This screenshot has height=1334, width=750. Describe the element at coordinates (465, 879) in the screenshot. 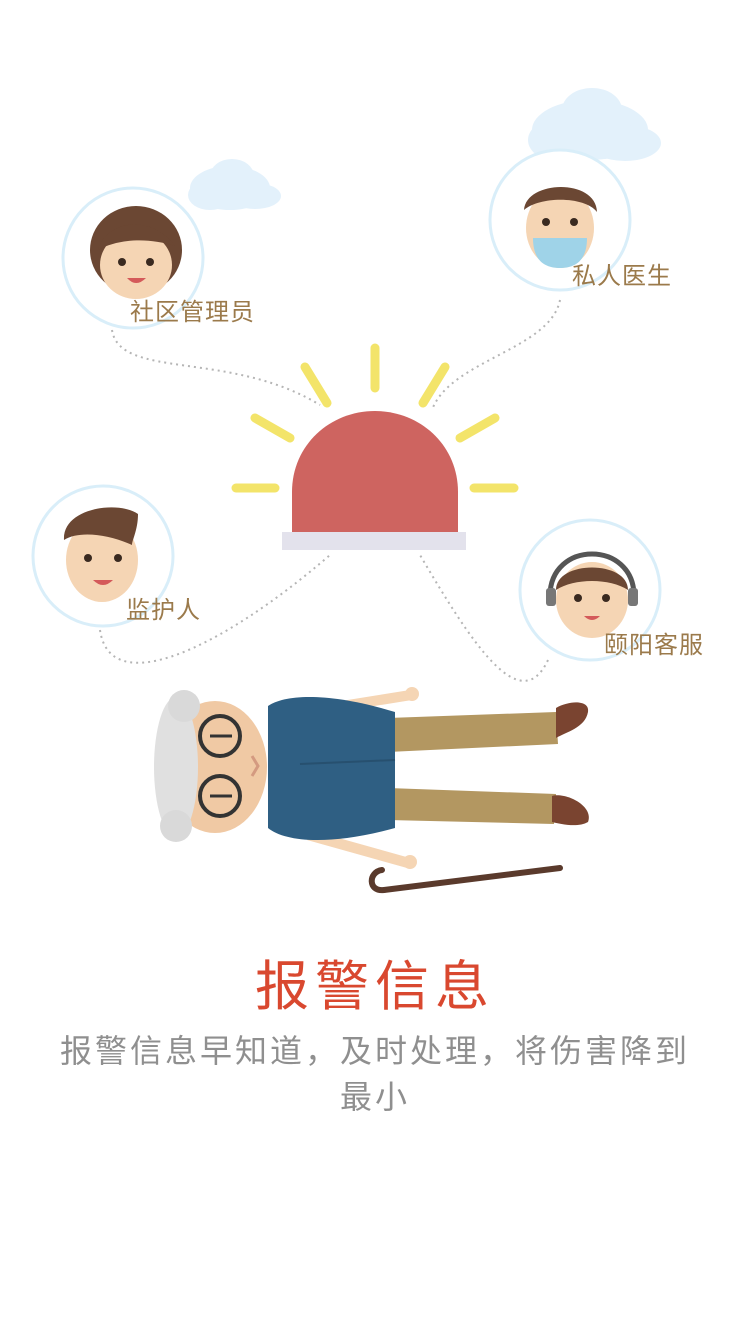

I see `cane-icon` at that location.